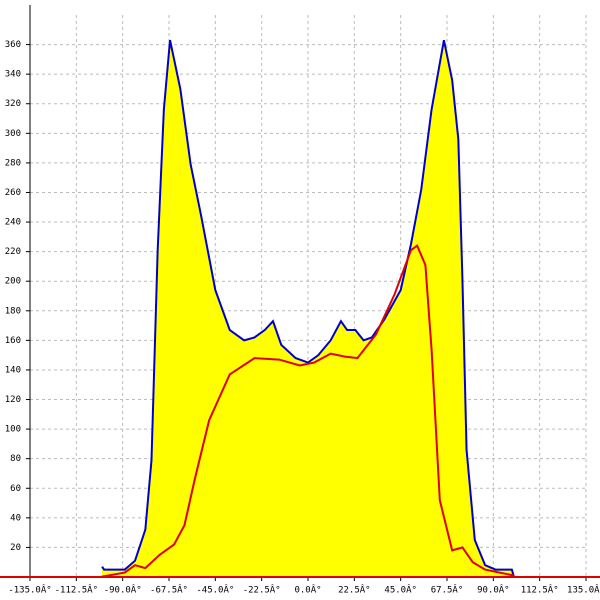  Describe the element at coordinates (13, 223) in the screenshot. I see `y-tick-label: 240` at that location.